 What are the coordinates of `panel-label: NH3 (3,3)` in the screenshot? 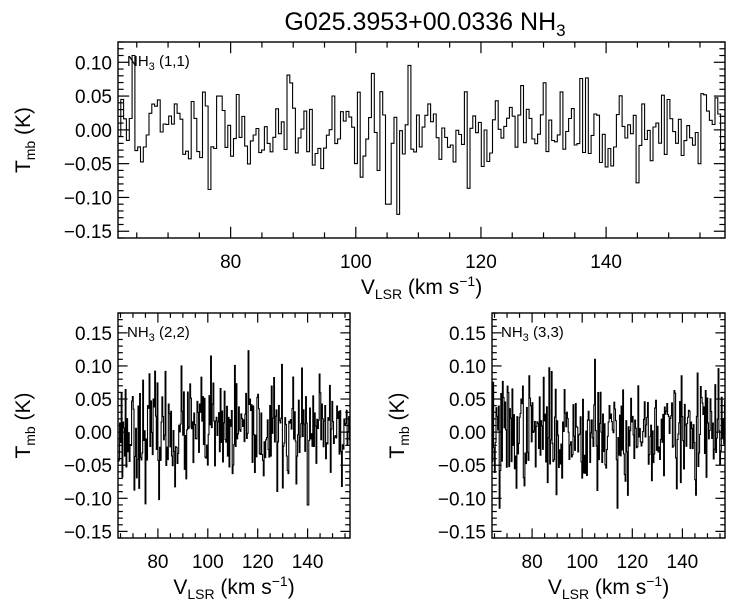 It's located at (532, 334).